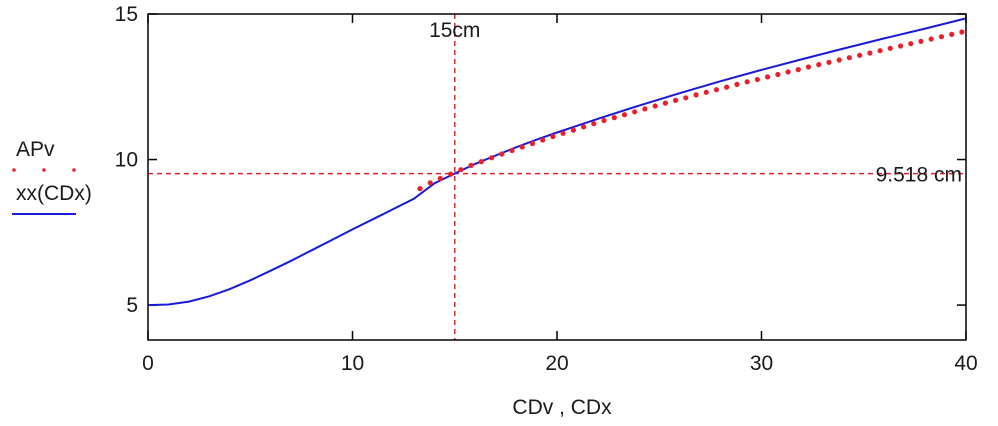 This screenshot has height=426, width=998. I want to click on x-marker-label: 15cm, so click(454, 30).